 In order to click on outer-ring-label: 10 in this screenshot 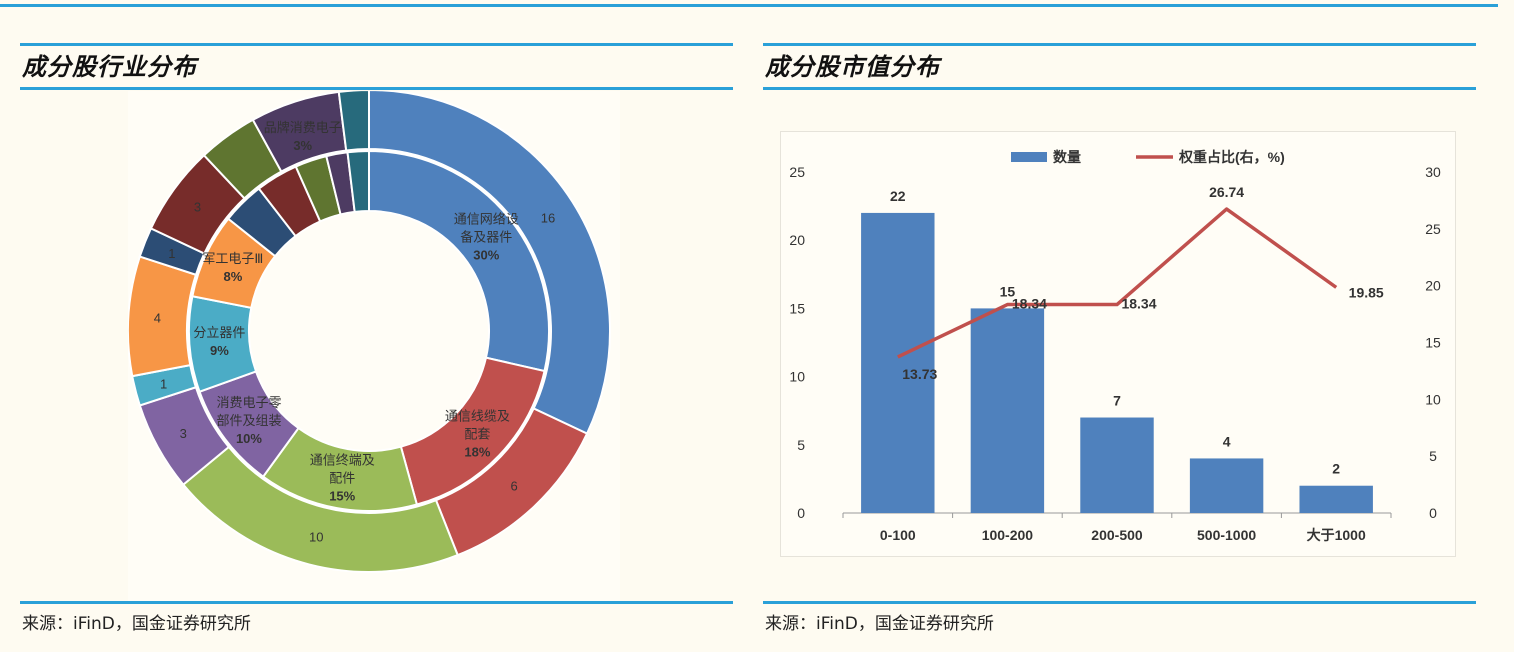, I will do `click(316, 536)`.